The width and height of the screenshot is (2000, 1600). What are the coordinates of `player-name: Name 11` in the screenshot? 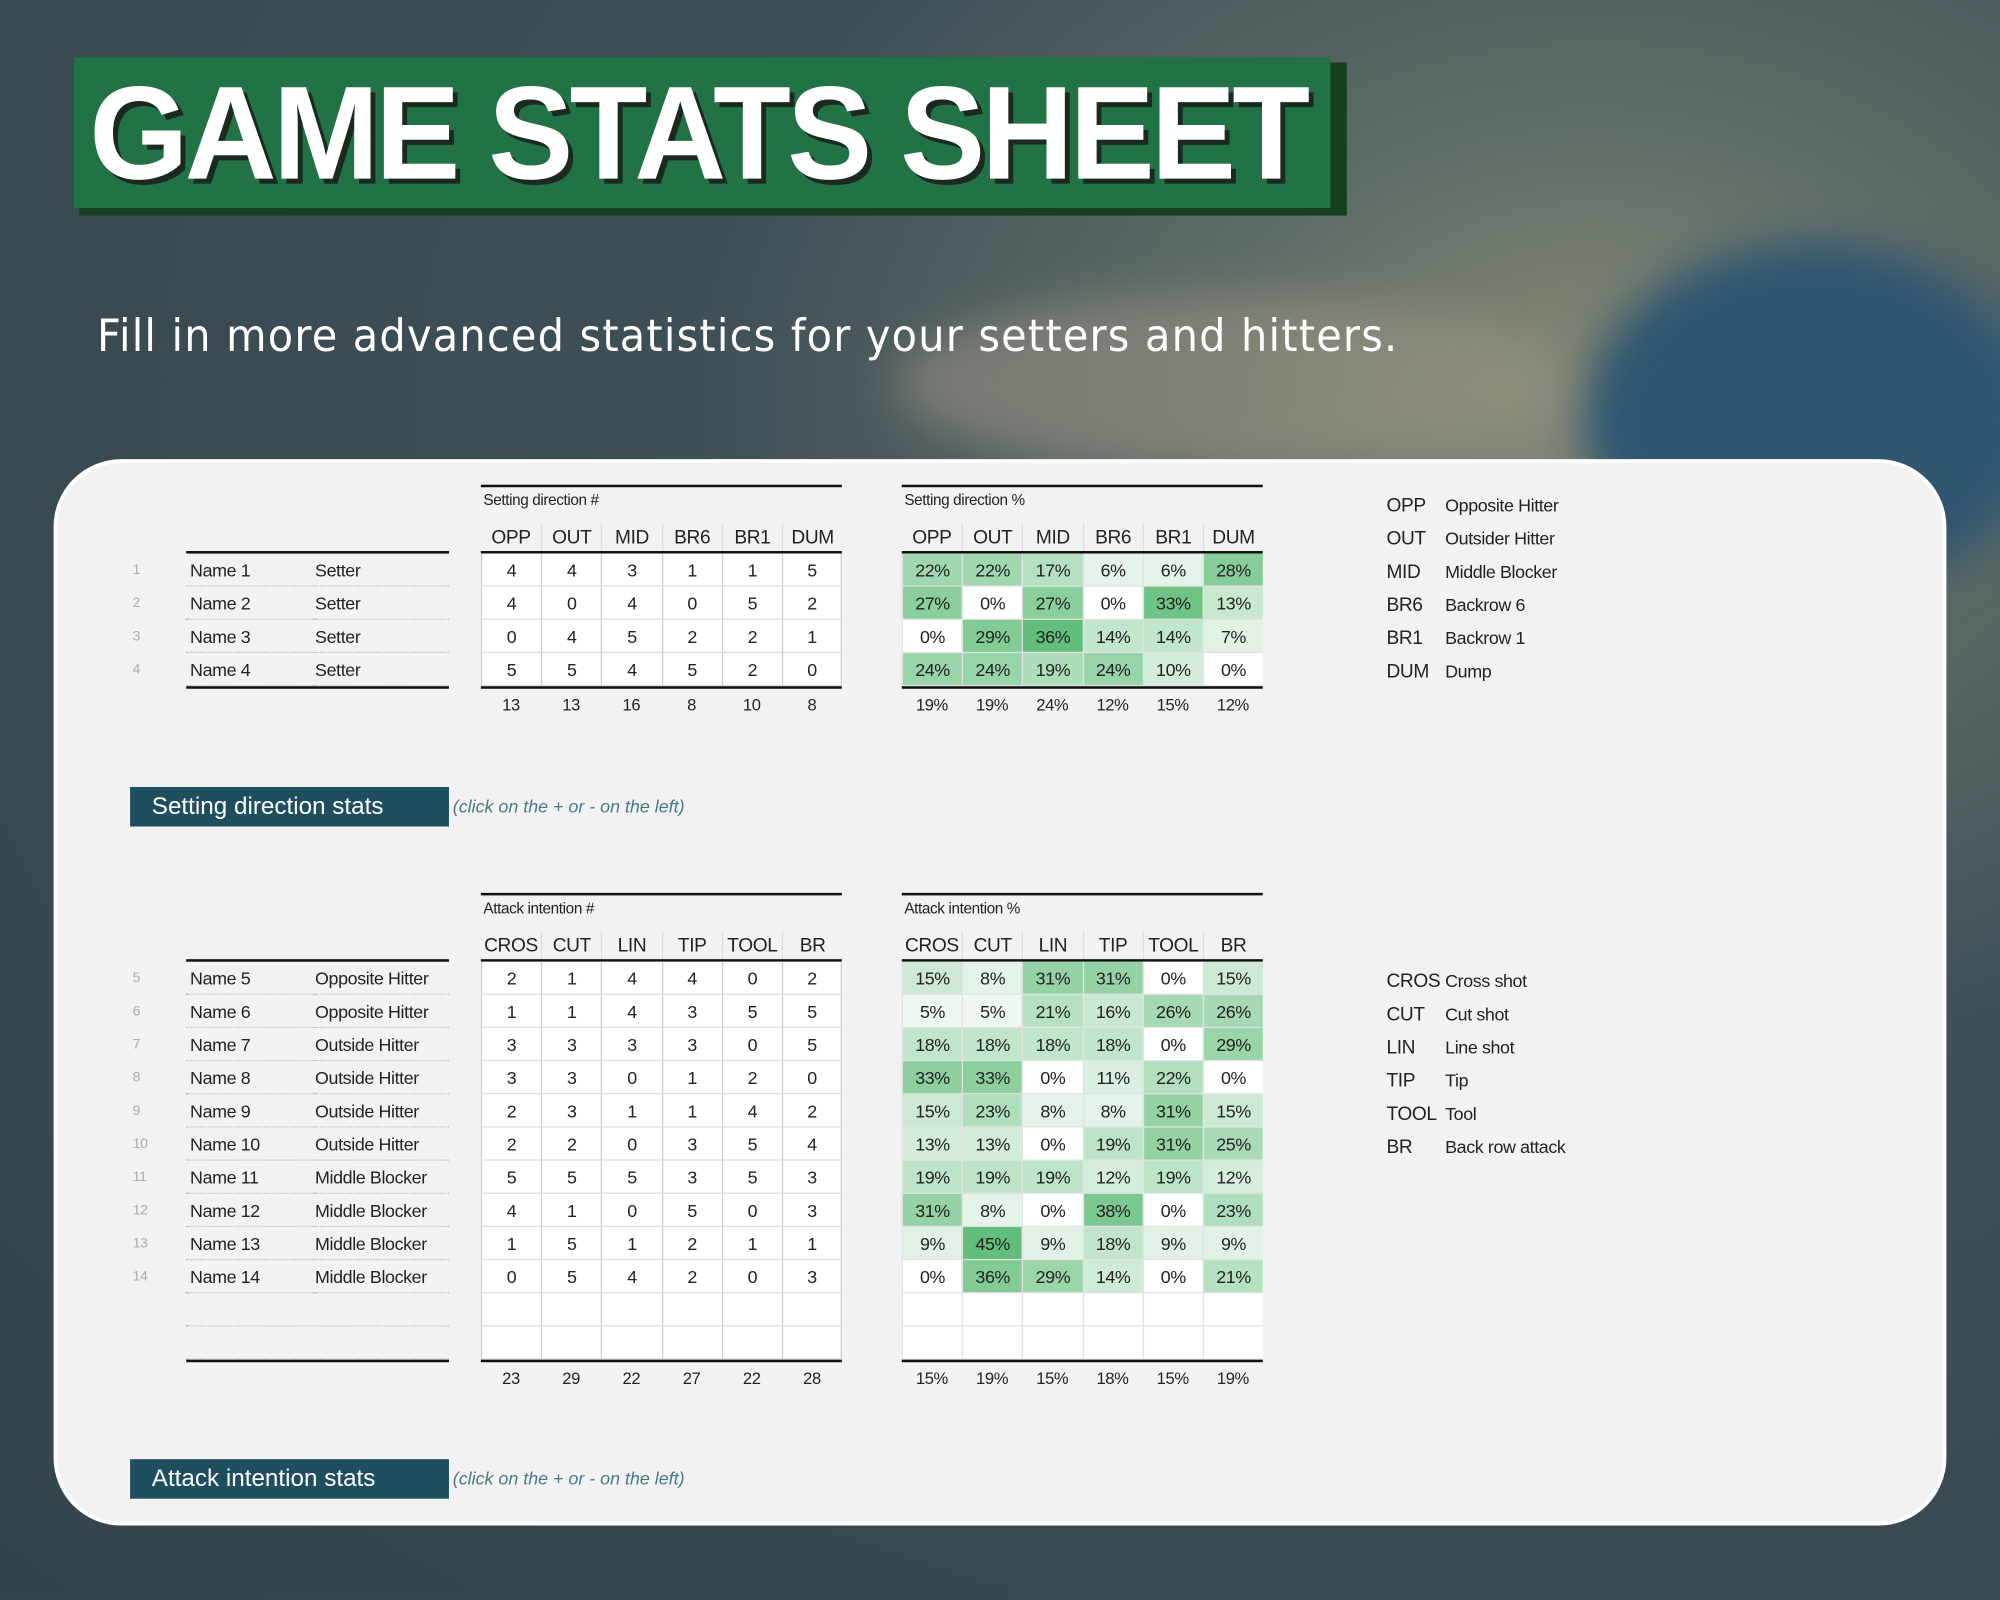 It's located at (250, 1177).